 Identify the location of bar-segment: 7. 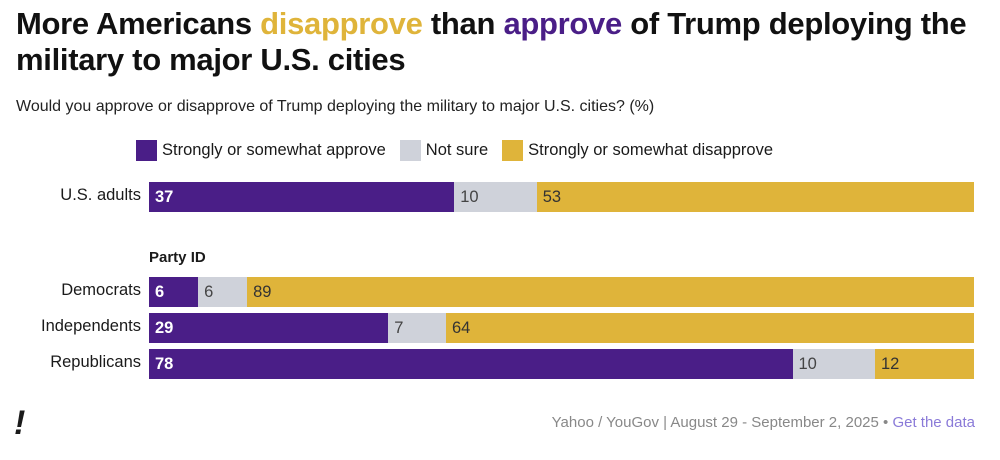
(417, 328).